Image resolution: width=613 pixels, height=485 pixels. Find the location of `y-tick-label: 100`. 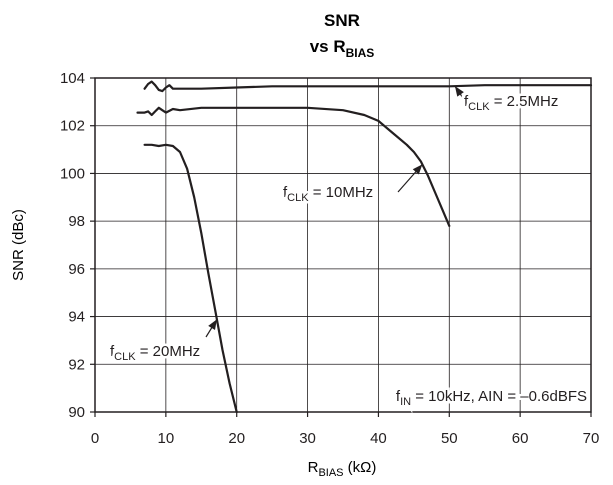

y-tick-label: 100 is located at coordinates (72, 173).